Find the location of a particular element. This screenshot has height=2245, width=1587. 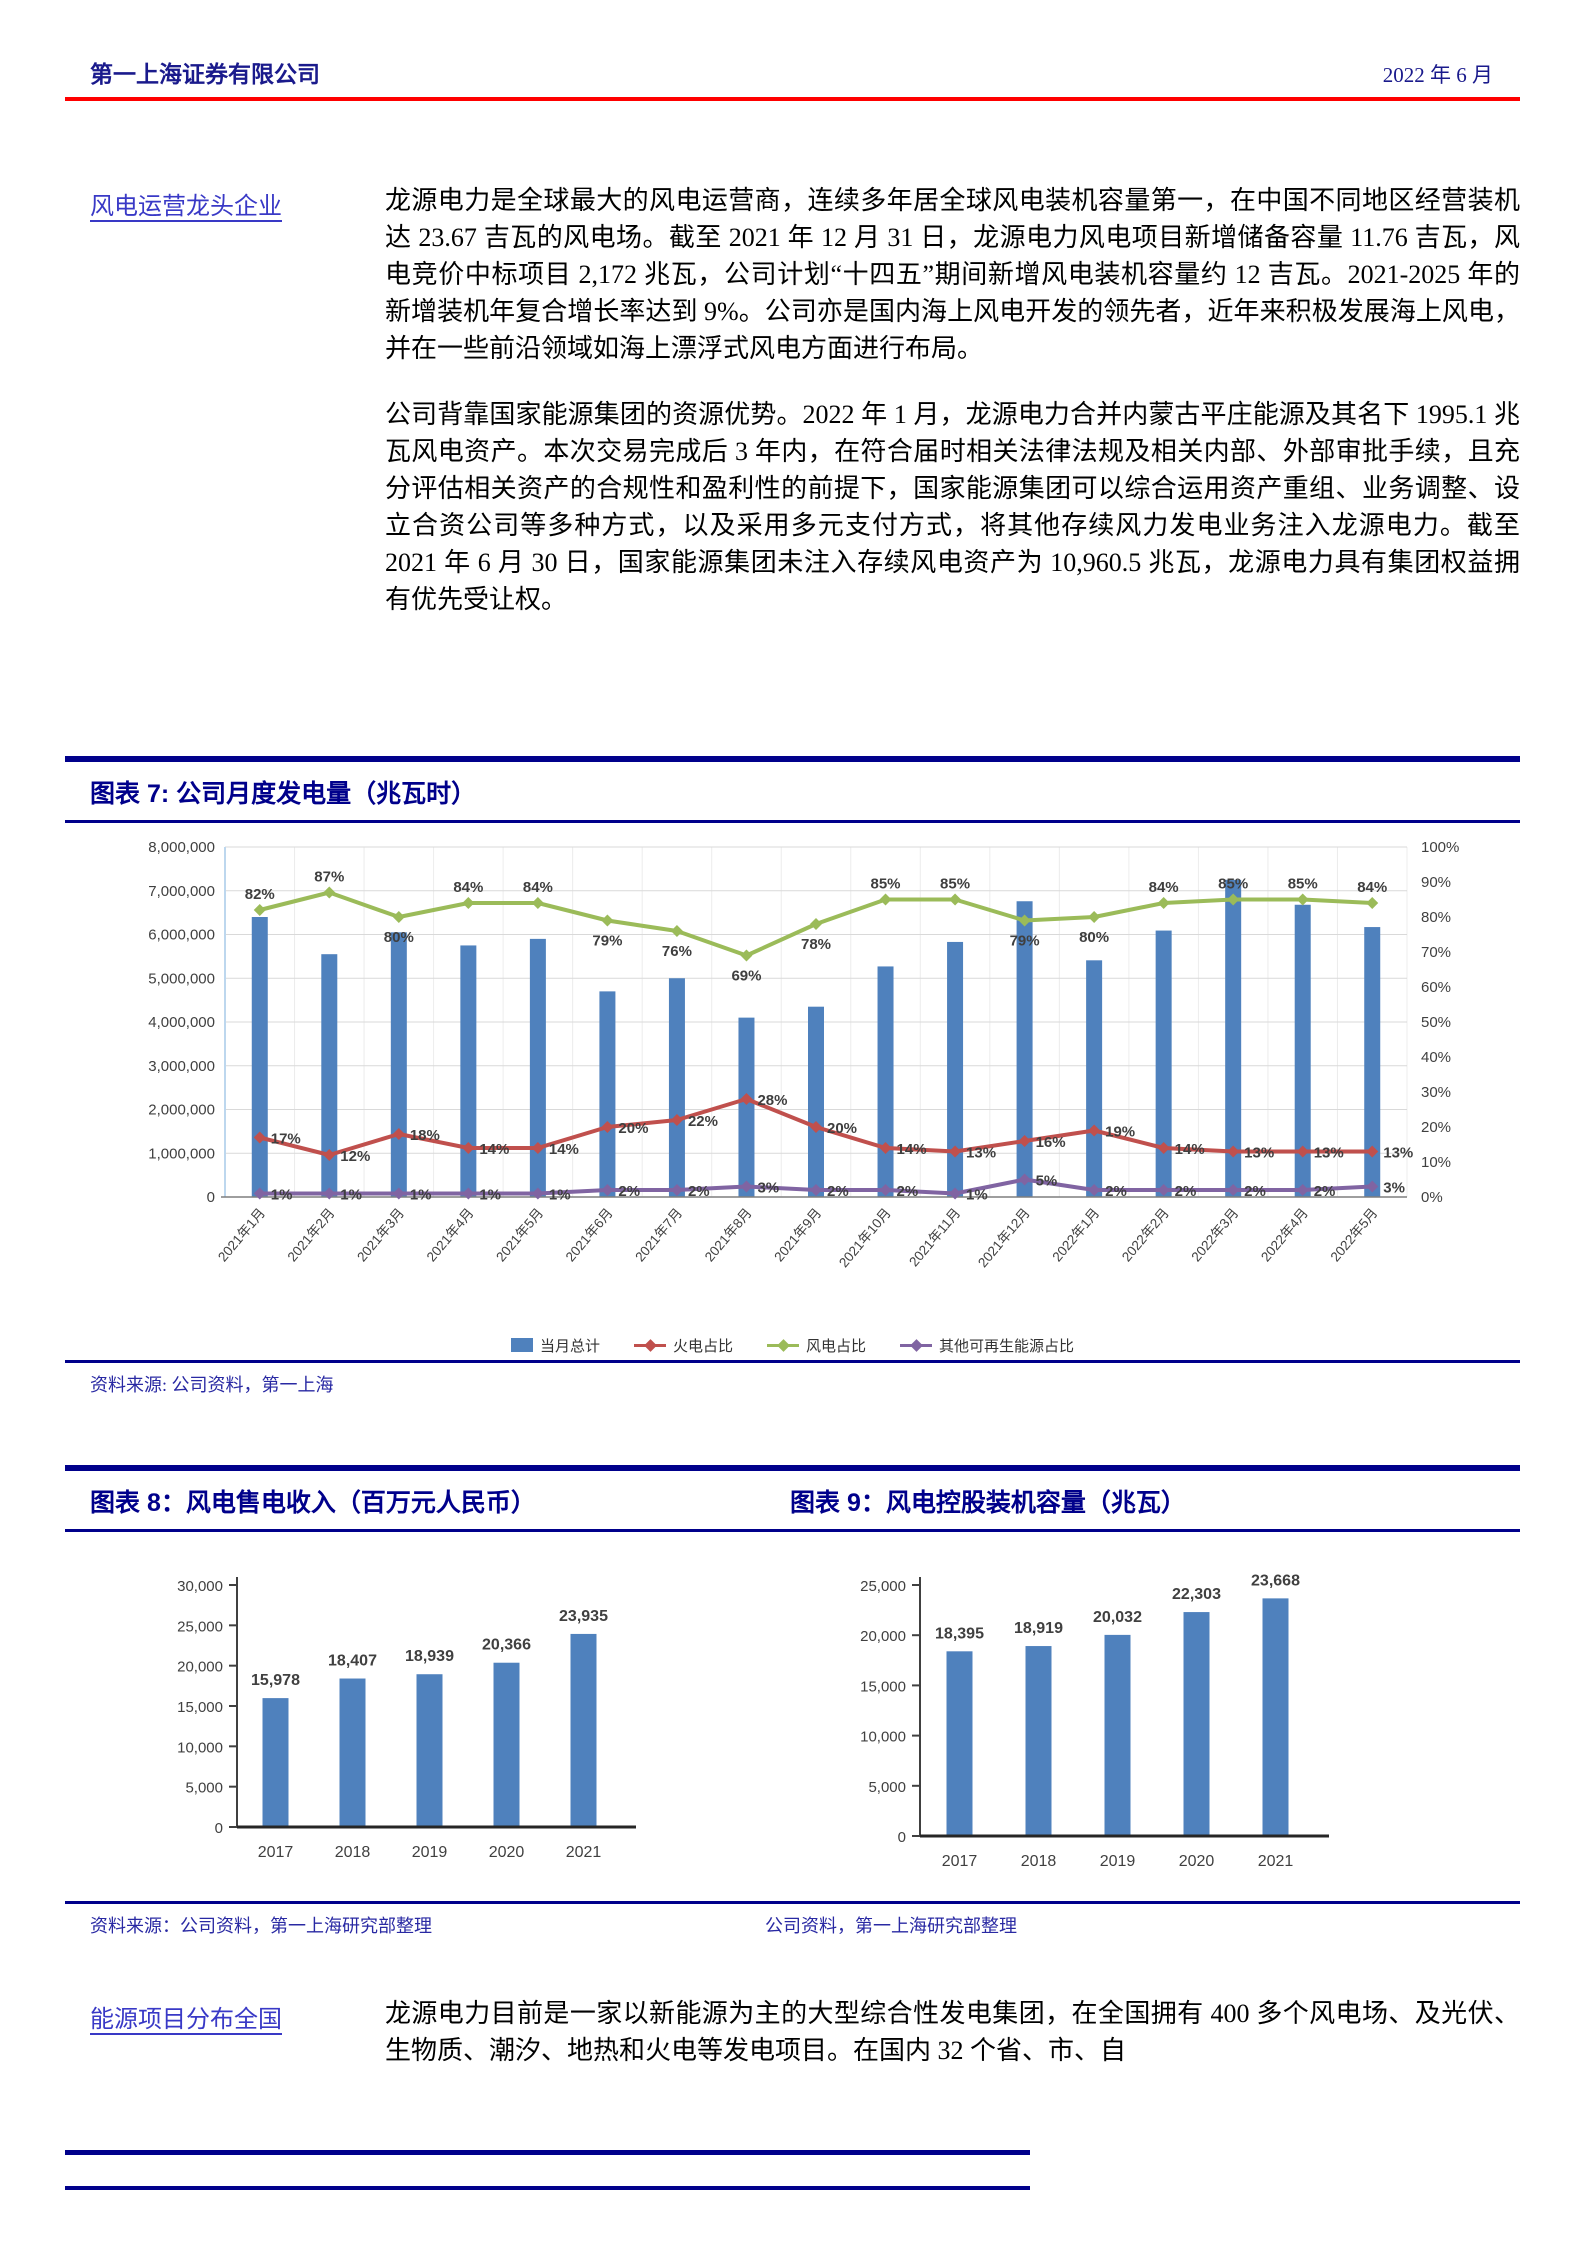

legend-label-monthly-total: 当月总计 is located at coordinates (569, 1346).